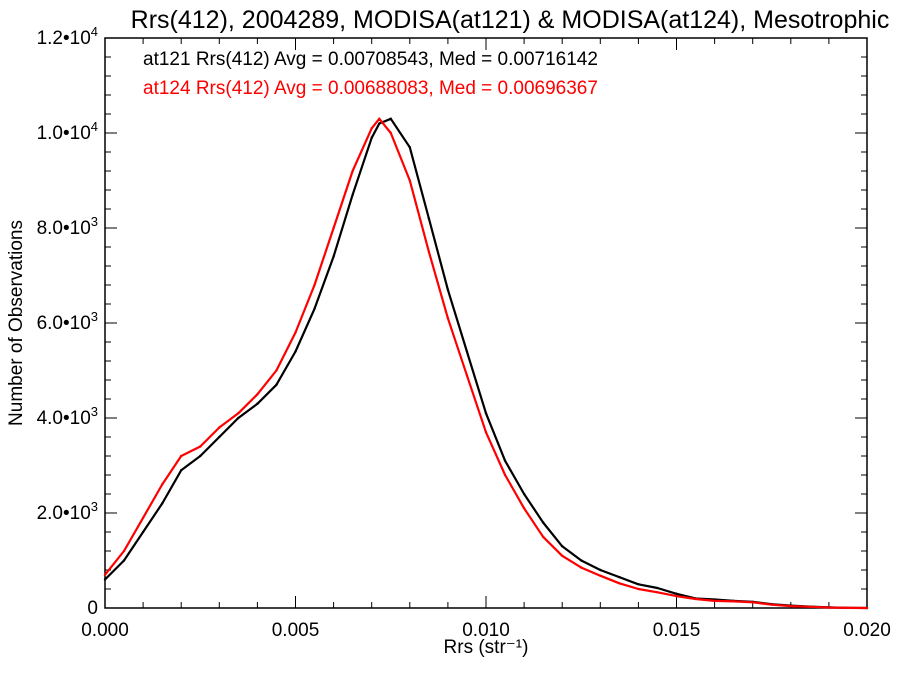  Describe the element at coordinates (67, 511) in the screenshot. I see `y-tick-label: 2.0•103` at that location.